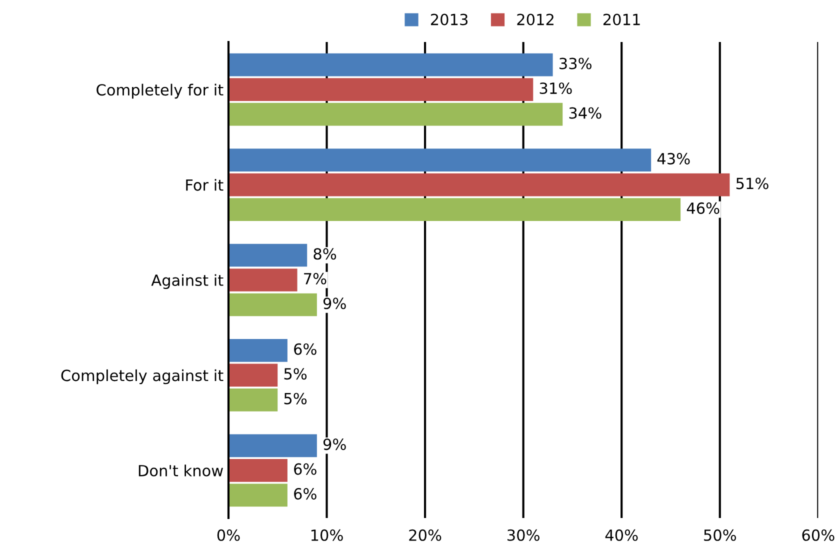 This screenshot has width=840, height=560. What do you see at coordinates (818, 535) in the screenshot?
I see `x-tick-label: 60%` at bounding box center [818, 535].